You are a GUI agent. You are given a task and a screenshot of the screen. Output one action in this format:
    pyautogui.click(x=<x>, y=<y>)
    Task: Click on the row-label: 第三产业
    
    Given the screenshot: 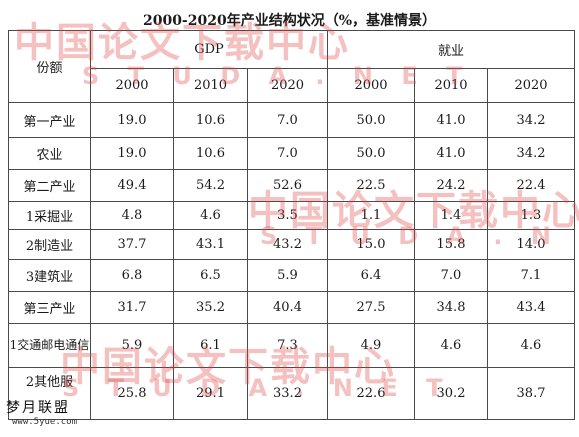 What is the action you would take?
    pyautogui.click(x=49, y=307)
    